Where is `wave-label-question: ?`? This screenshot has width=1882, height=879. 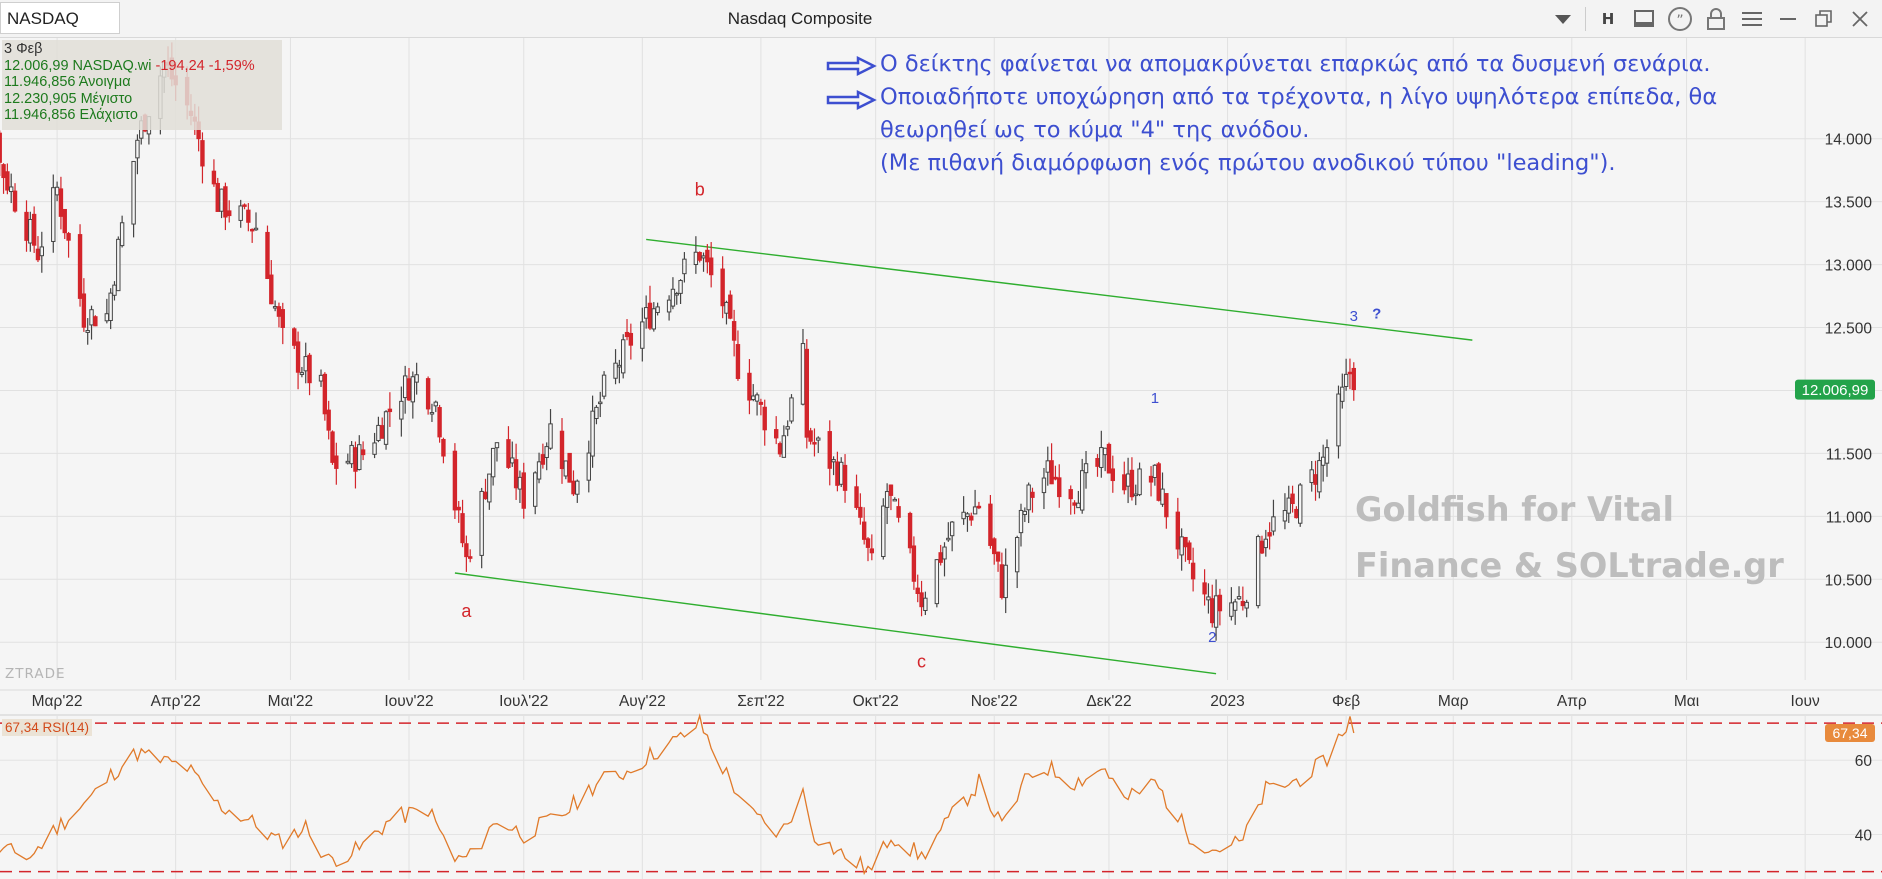
wave-label-question: ? is located at coordinates (1376, 314).